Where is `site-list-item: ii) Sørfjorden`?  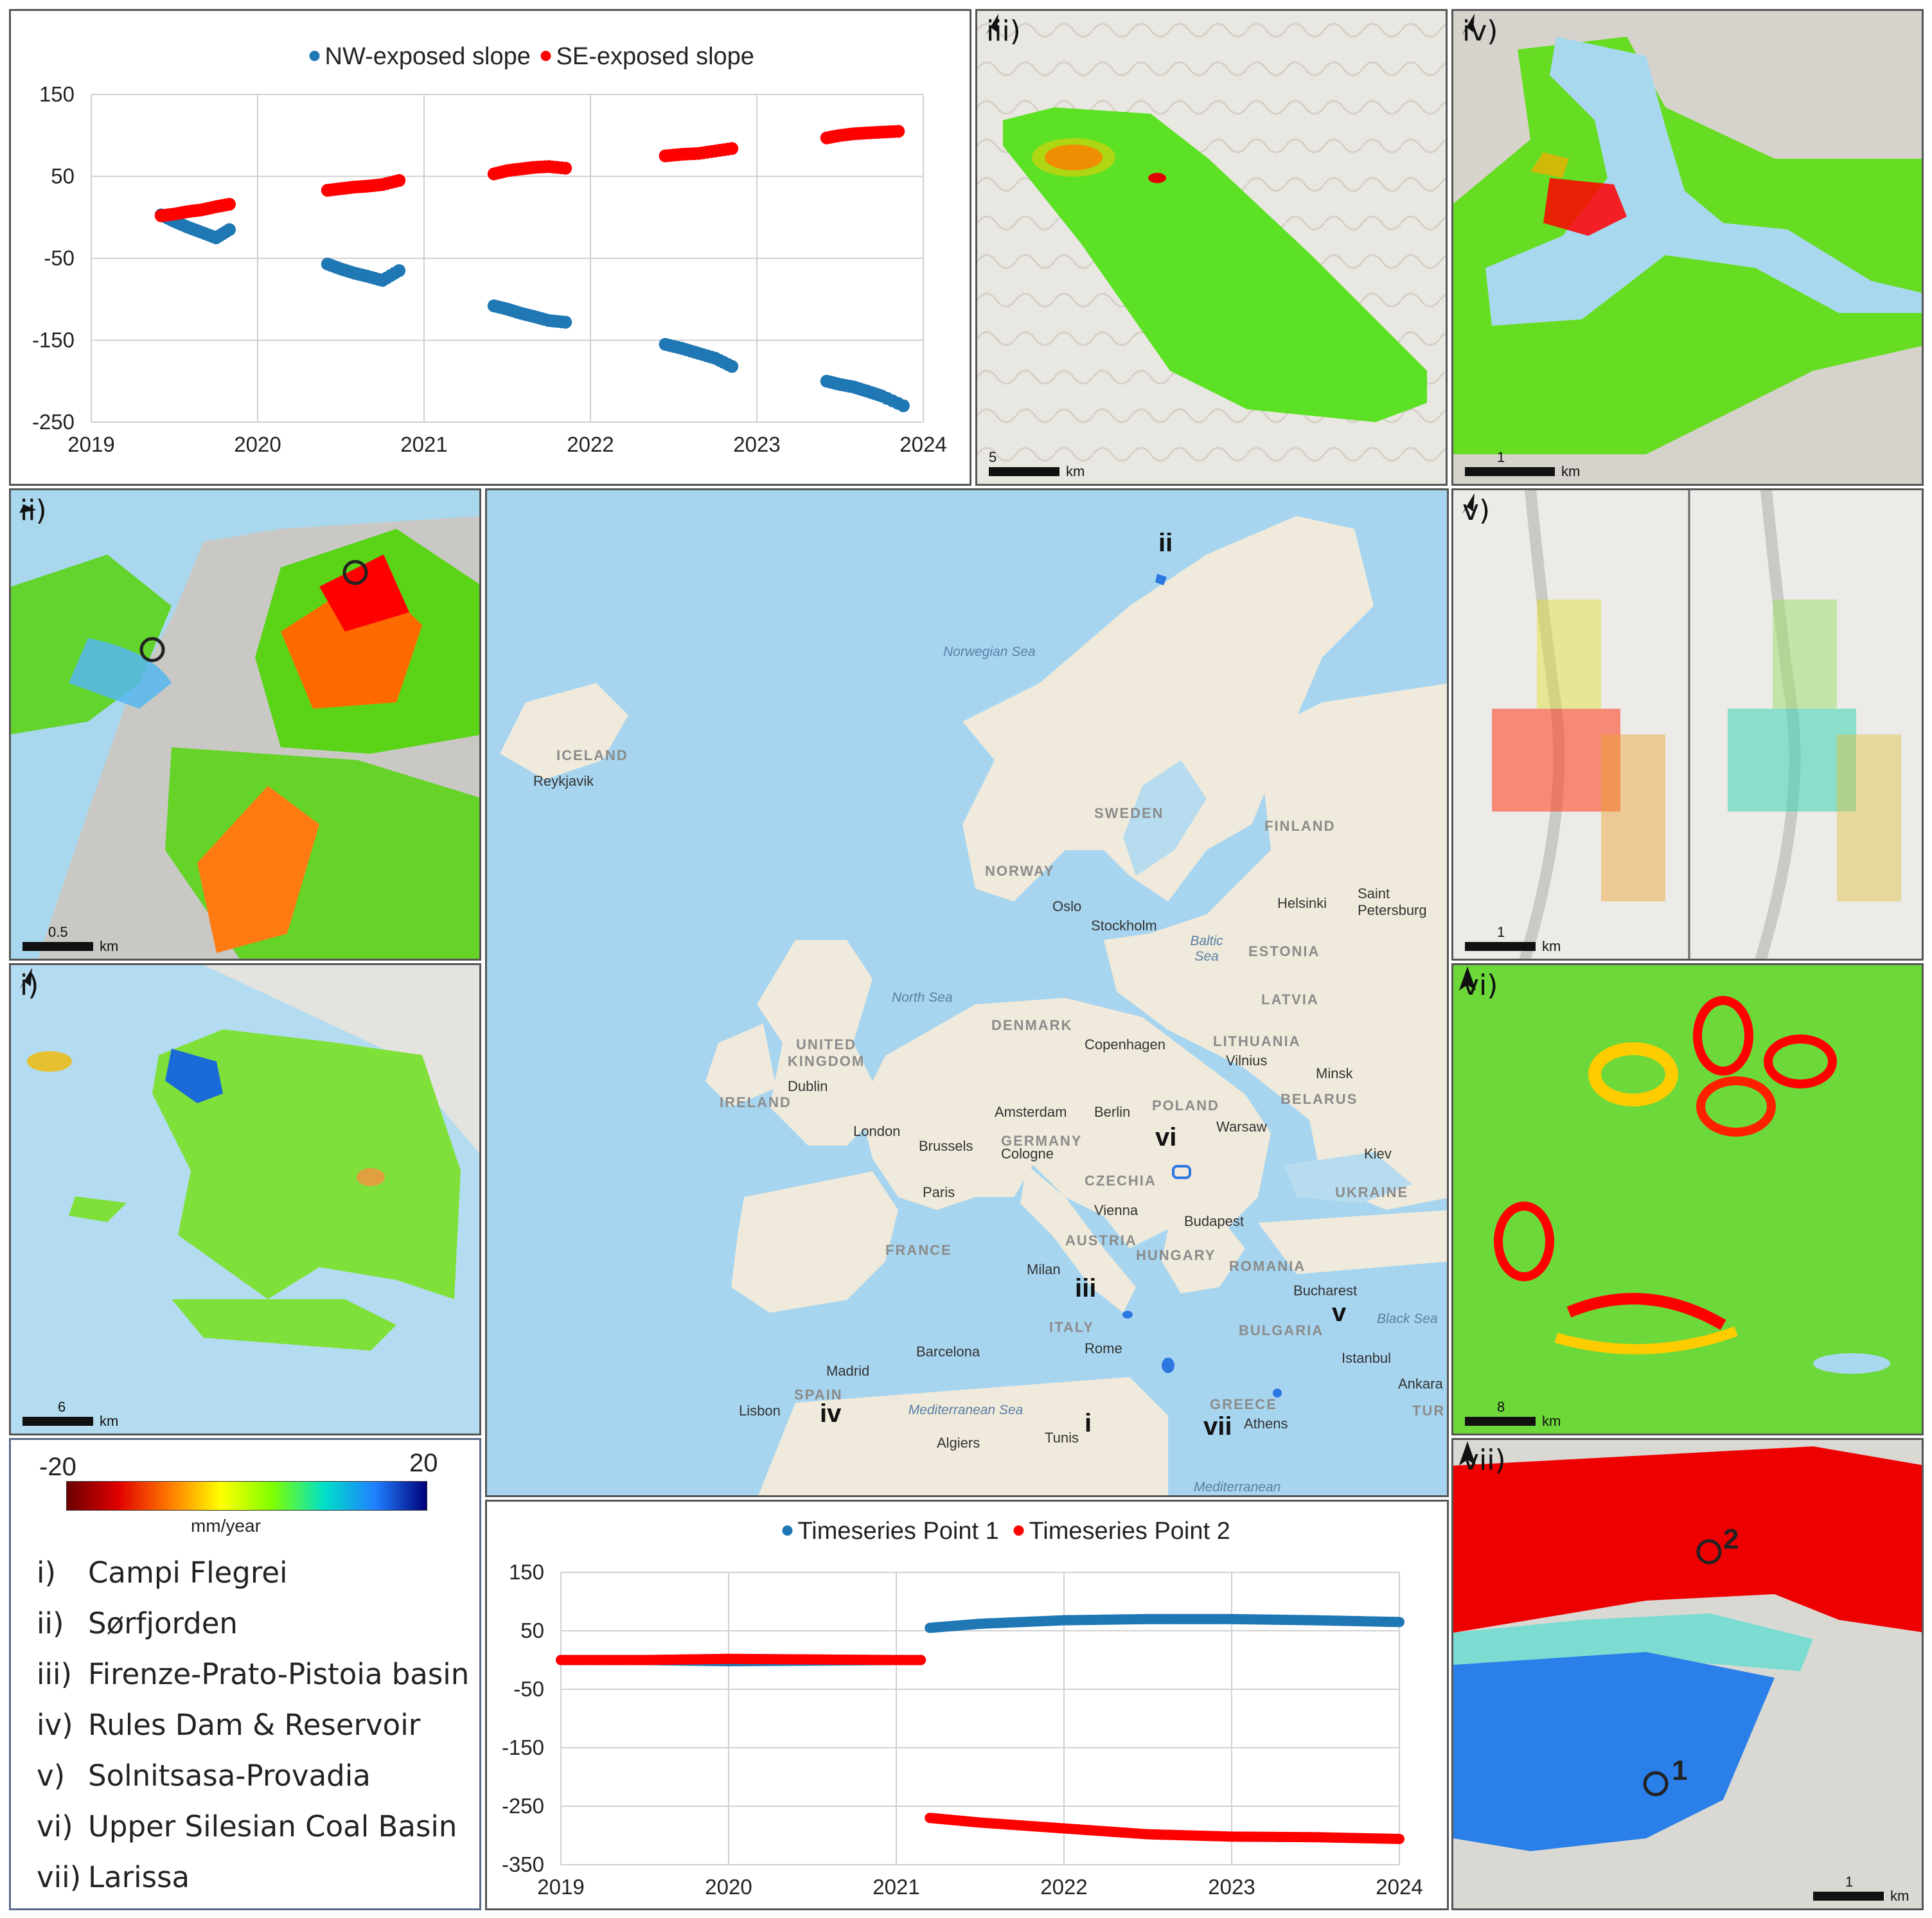
site-list-item: ii) Sørfjorden is located at coordinates (138, 1623).